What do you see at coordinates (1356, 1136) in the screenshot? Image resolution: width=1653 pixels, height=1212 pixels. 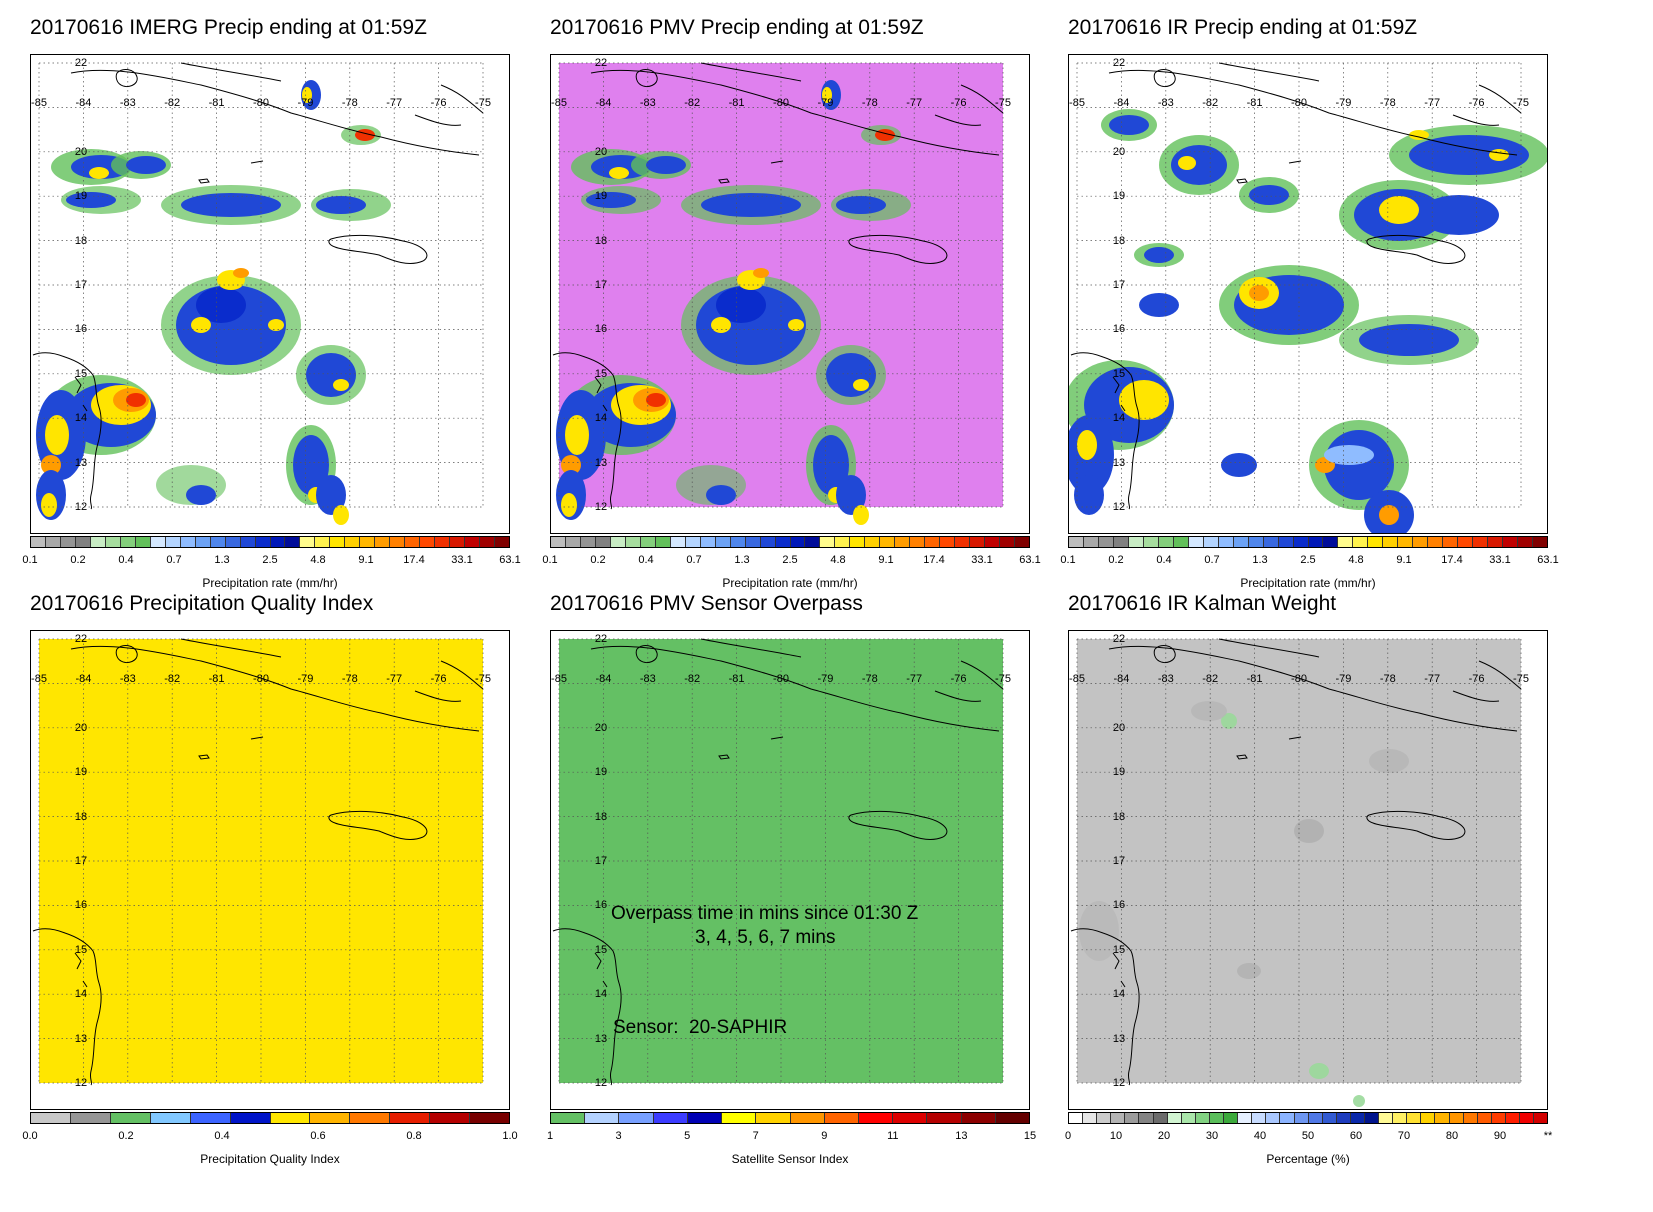 I see `colorbar-tick-label: 60` at bounding box center [1356, 1136].